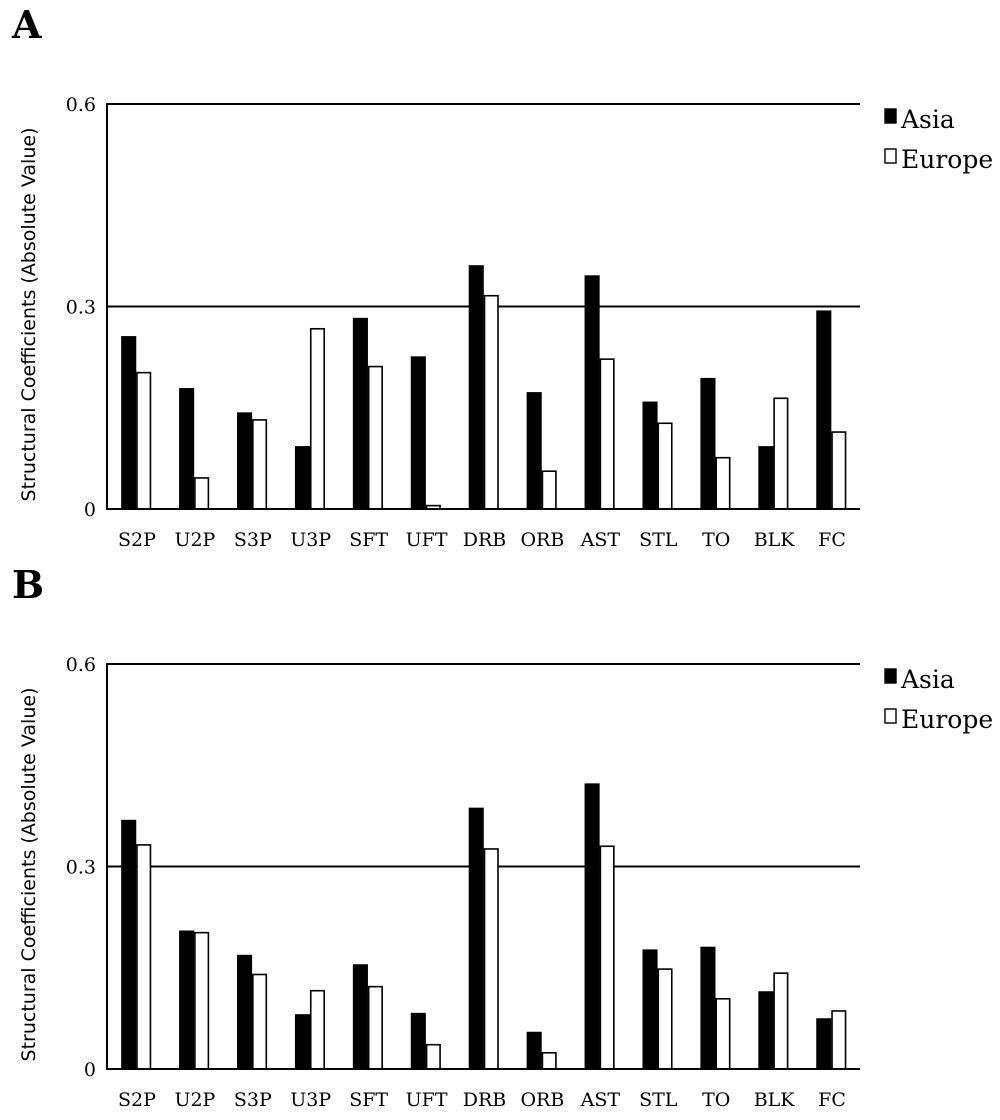 This screenshot has height=1120, width=1000. Describe the element at coordinates (28, 584) in the screenshot. I see `panel-label: B` at that location.